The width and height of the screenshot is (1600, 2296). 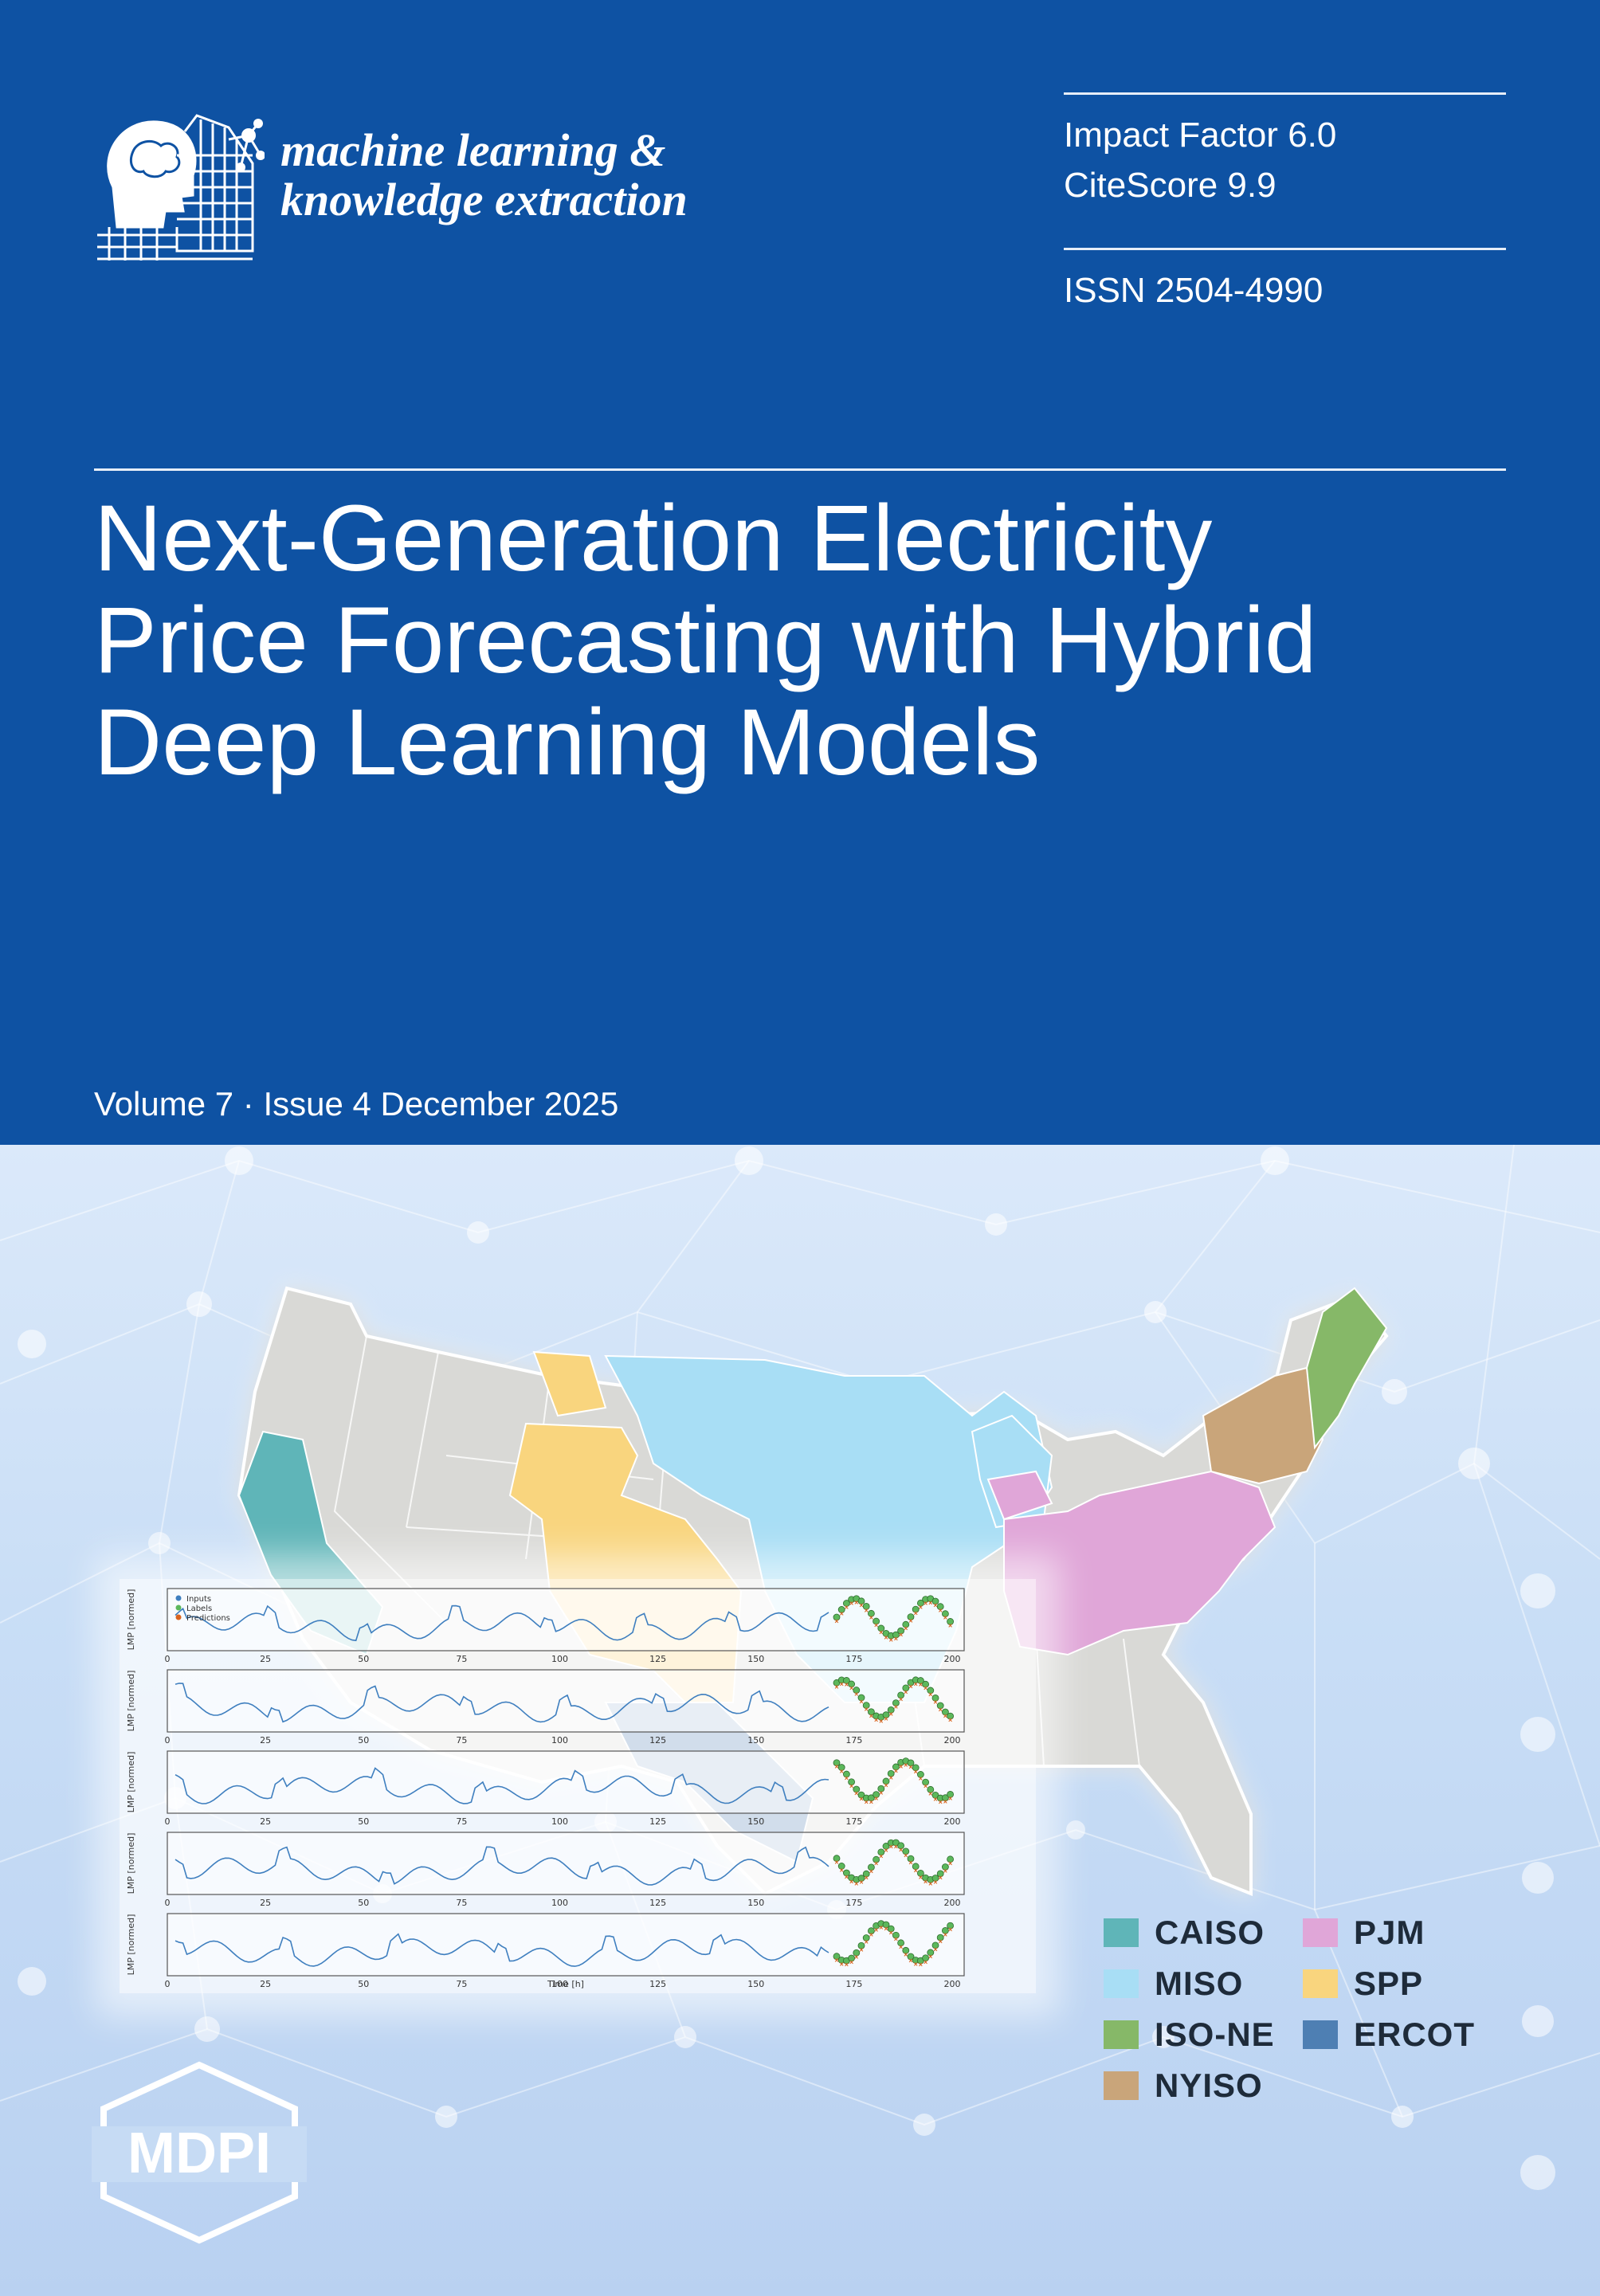 I want to click on x-tick-label: 25, so click(x=265, y=1984).